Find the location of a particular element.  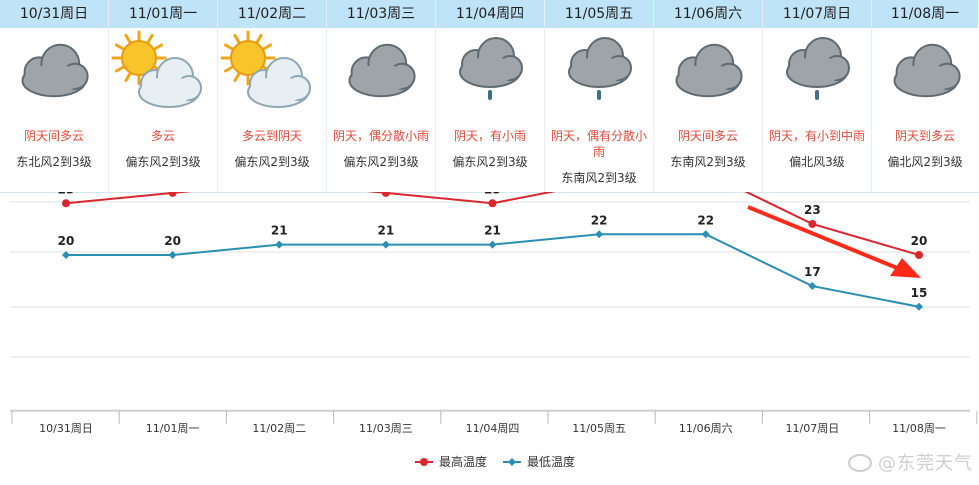

forecast-description: 阴天，有小雨 is located at coordinates (489, 136).